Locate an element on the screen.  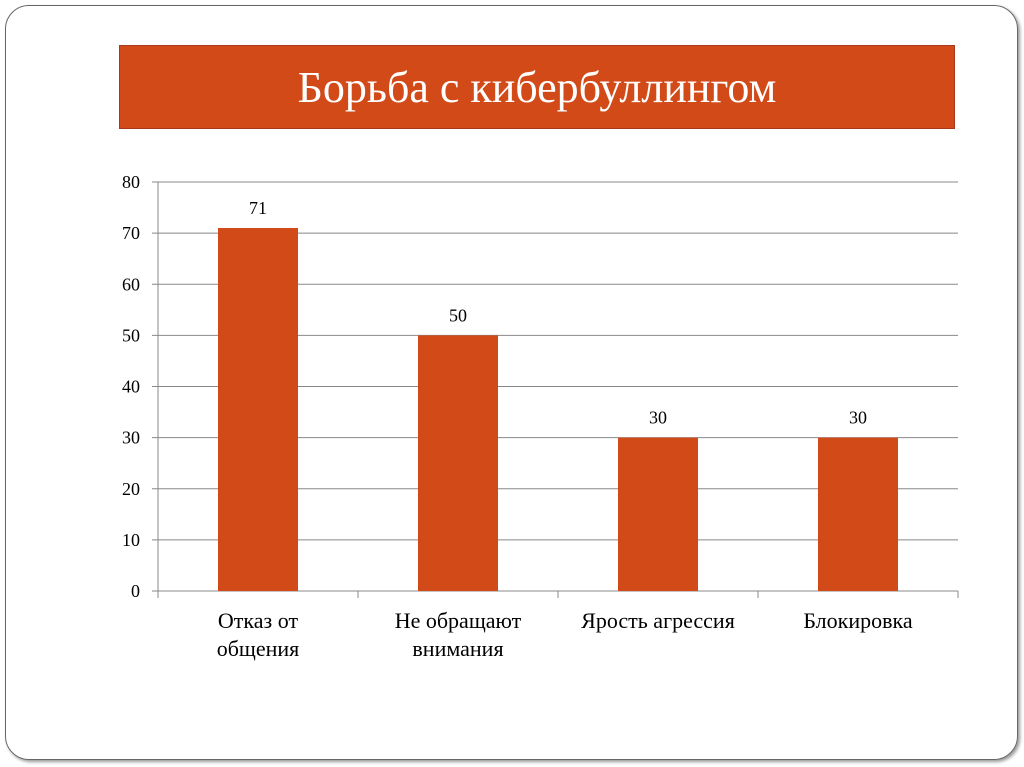
data-label: 50 is located at coordinates (458, 315).